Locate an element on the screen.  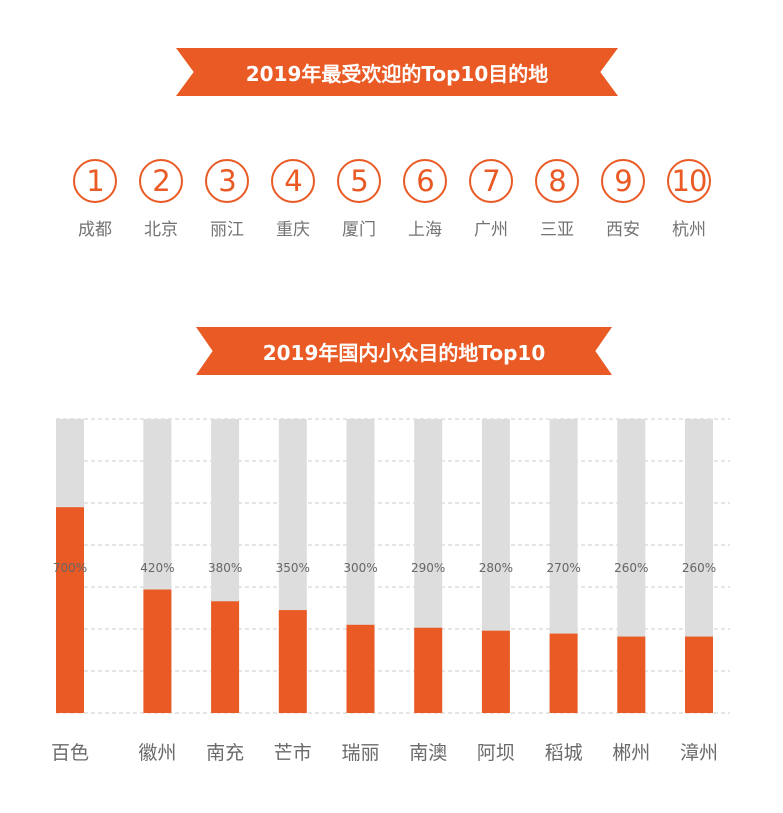
rank-item: 6 上海 is located at coordinates (425, 199).